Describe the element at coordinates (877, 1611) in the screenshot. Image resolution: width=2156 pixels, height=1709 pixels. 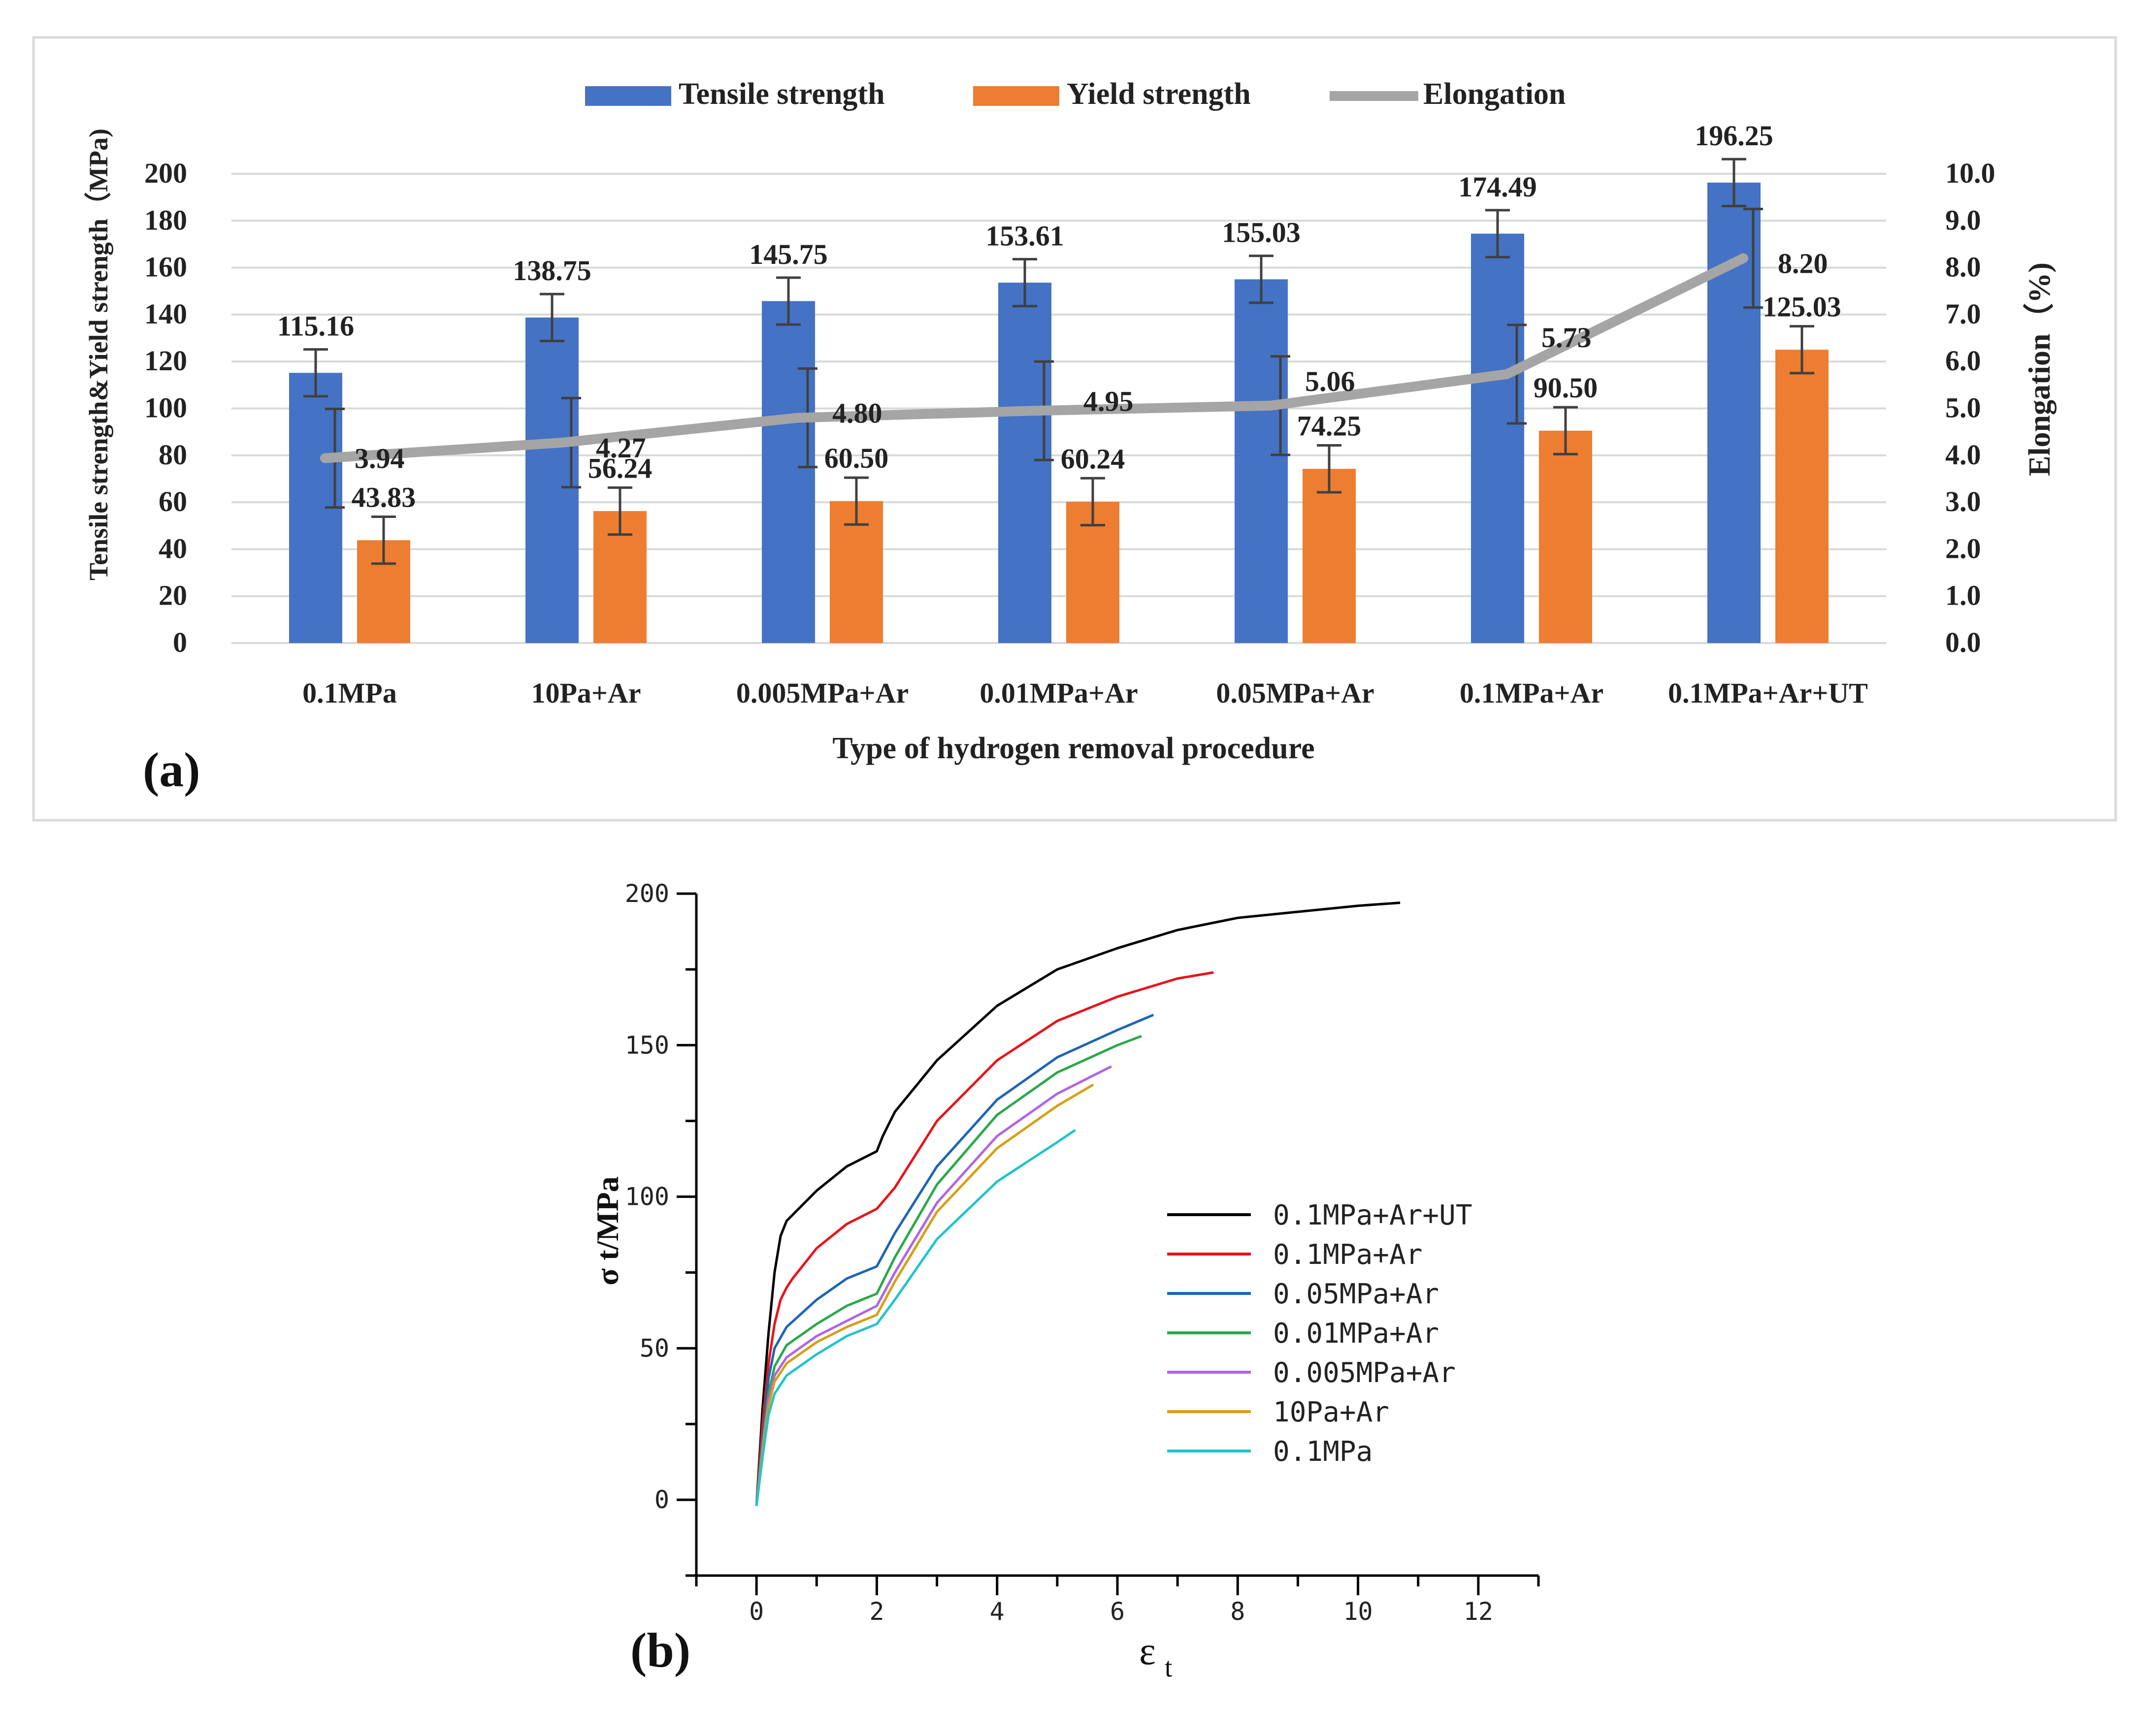
I see `x-tick-label-b: 2` at that location.